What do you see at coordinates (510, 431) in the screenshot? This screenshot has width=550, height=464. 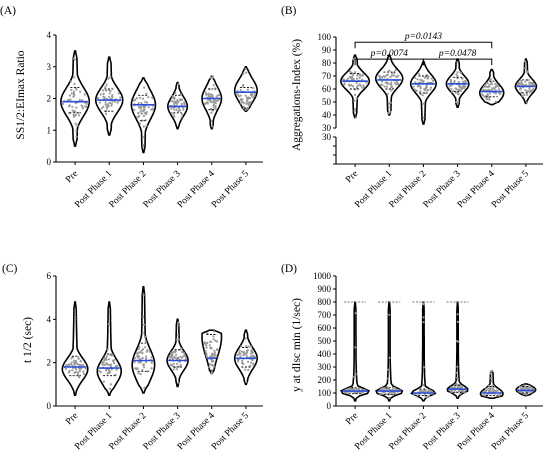 I see `category-label: Post Phase 5` at bounding box center [510, 431].